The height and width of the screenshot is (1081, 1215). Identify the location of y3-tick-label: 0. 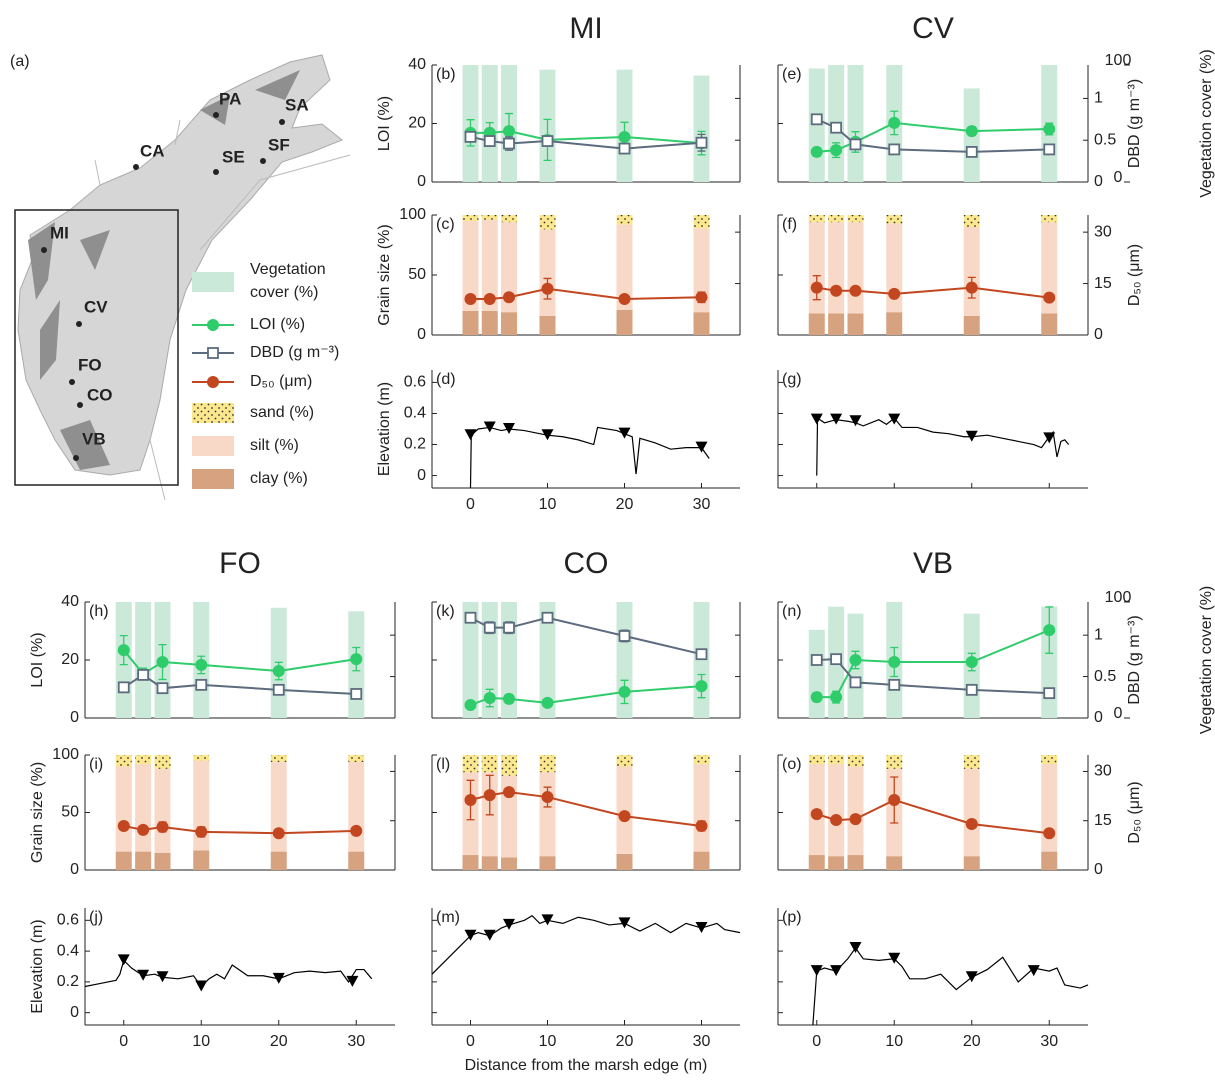
(1118, 713).